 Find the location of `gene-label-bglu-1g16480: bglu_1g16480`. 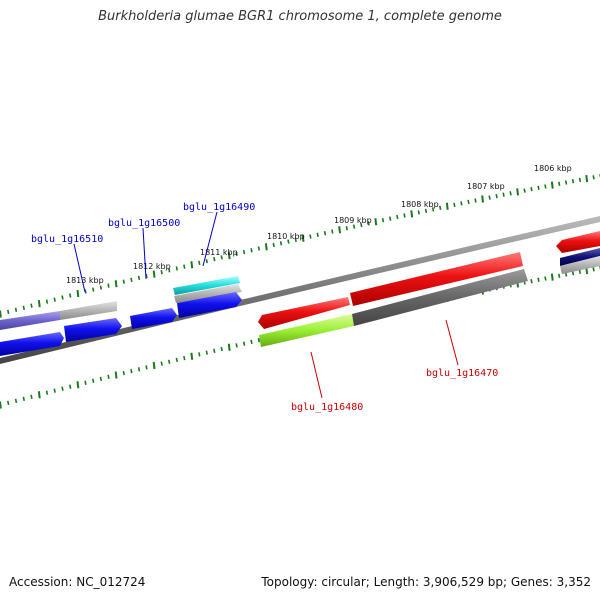

gene-label-bglu-1g16480: bglu_1g16480 is located at coordinates (327, 407).